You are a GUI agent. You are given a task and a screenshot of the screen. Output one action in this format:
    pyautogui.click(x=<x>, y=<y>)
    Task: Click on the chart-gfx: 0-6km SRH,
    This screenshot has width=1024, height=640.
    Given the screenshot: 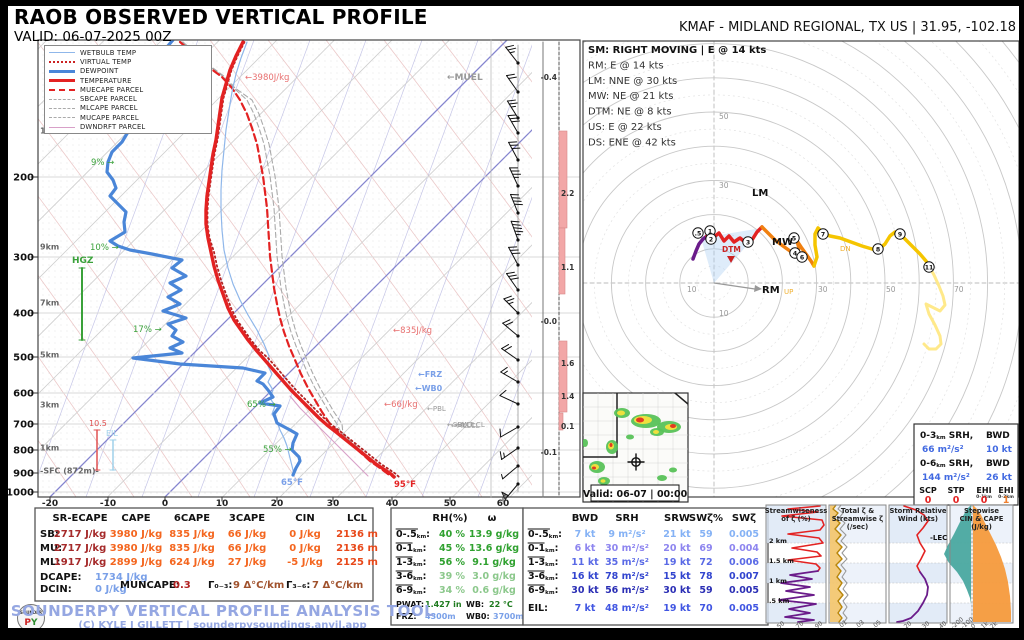 What is the action you would take?
    pyautogui.click(x=946, y=464)
    